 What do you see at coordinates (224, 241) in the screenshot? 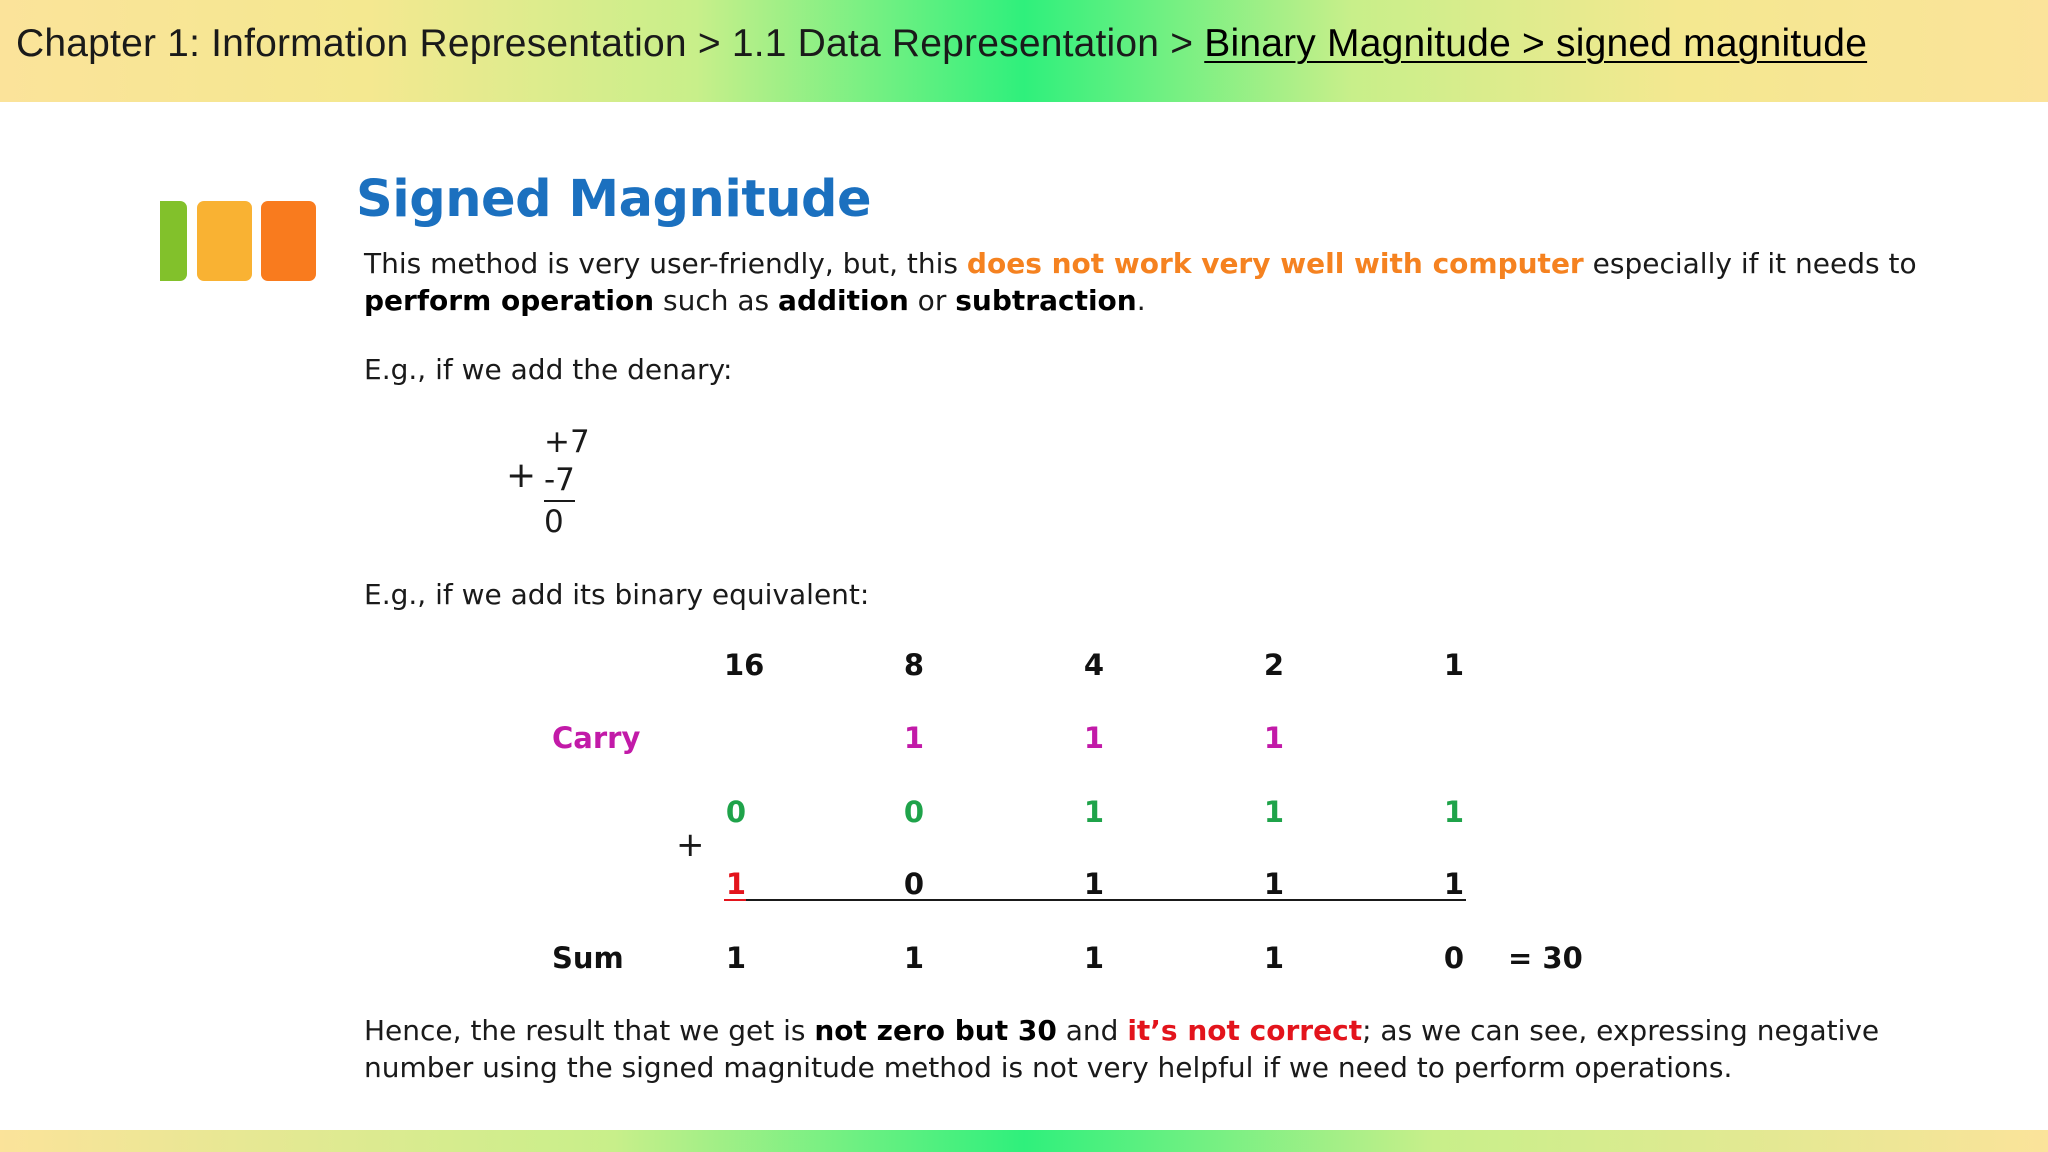
I see `logo-bar-yellow` at bounding box center [224, 241].